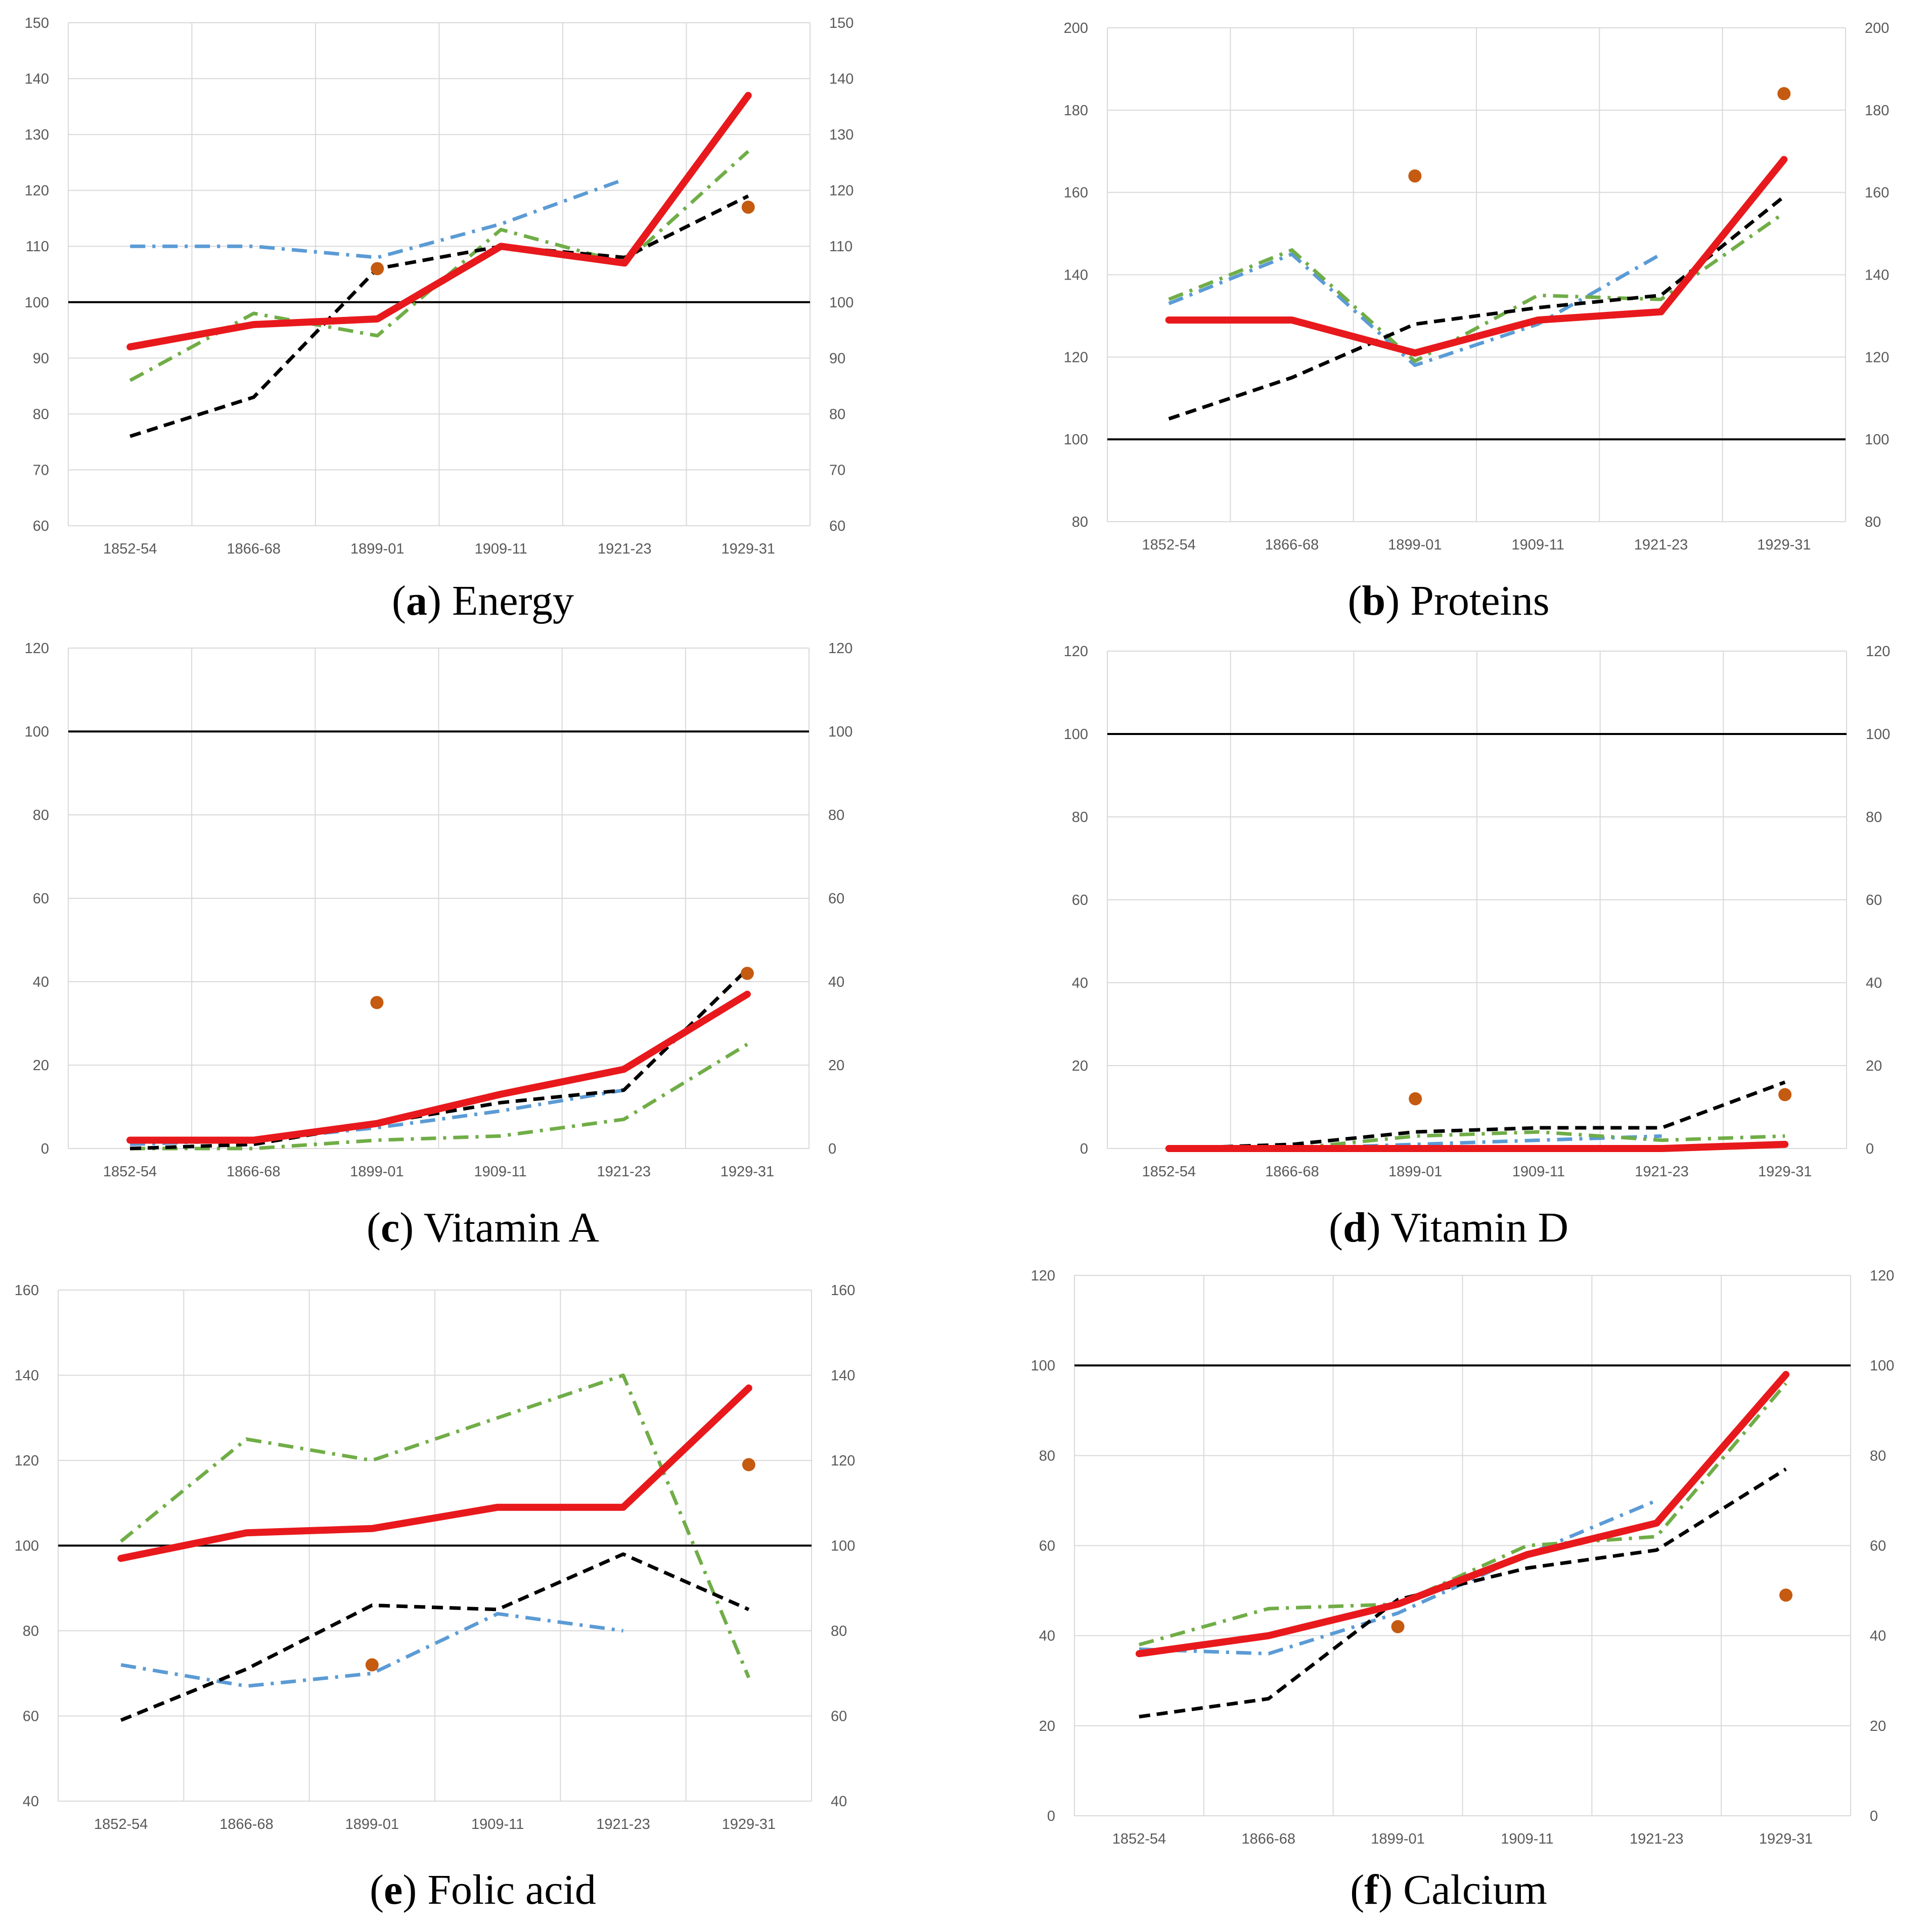 The width and height of the screenshot is (1932, 1927). Describe the element at coordinates (1371, 1889) in the screenshot. I see `caption-letter: f` at that location.